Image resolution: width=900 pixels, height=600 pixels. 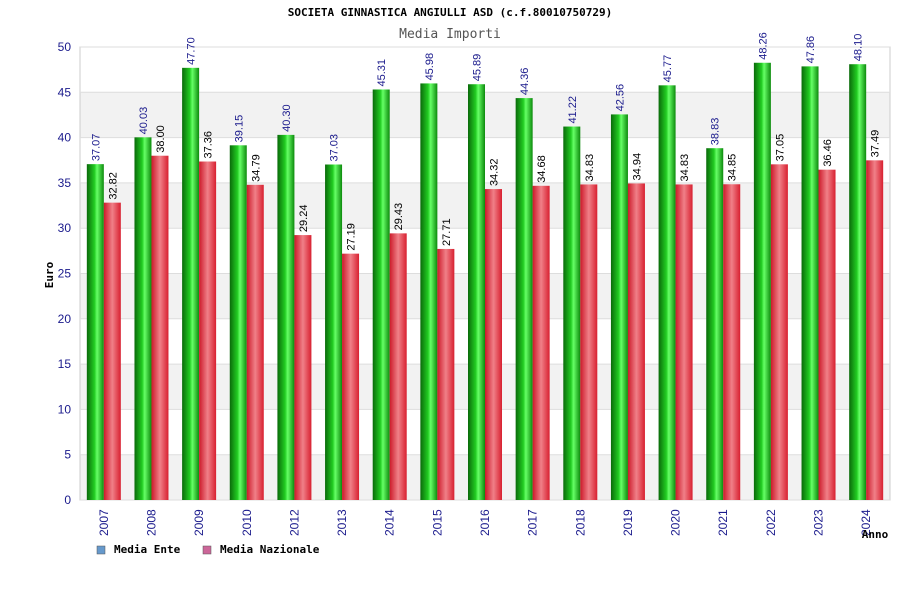 I want to click on data-label-media-ente-2016: 45.89, so click(x=478, y=68).